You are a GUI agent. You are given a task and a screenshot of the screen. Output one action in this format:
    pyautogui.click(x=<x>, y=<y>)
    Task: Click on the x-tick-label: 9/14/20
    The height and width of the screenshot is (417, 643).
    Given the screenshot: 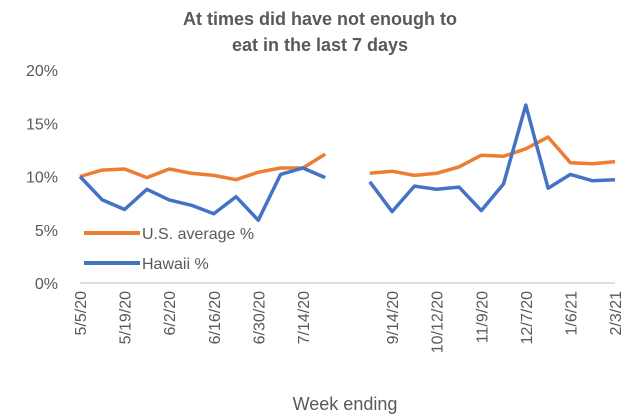 What is the action you would take?
    pyautogui.click(x=393, y=317)
    